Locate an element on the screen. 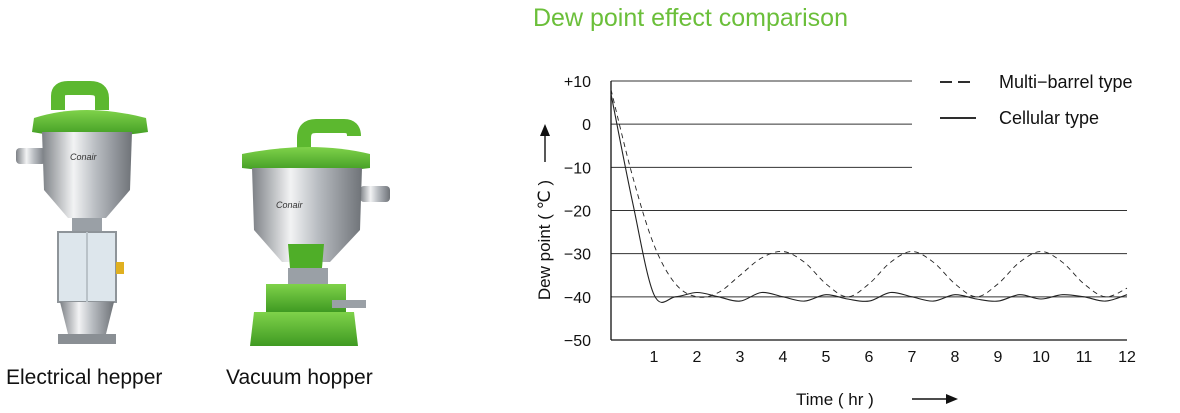  legend-label: Multi−barrel type is located at coordinates (1066, 82).